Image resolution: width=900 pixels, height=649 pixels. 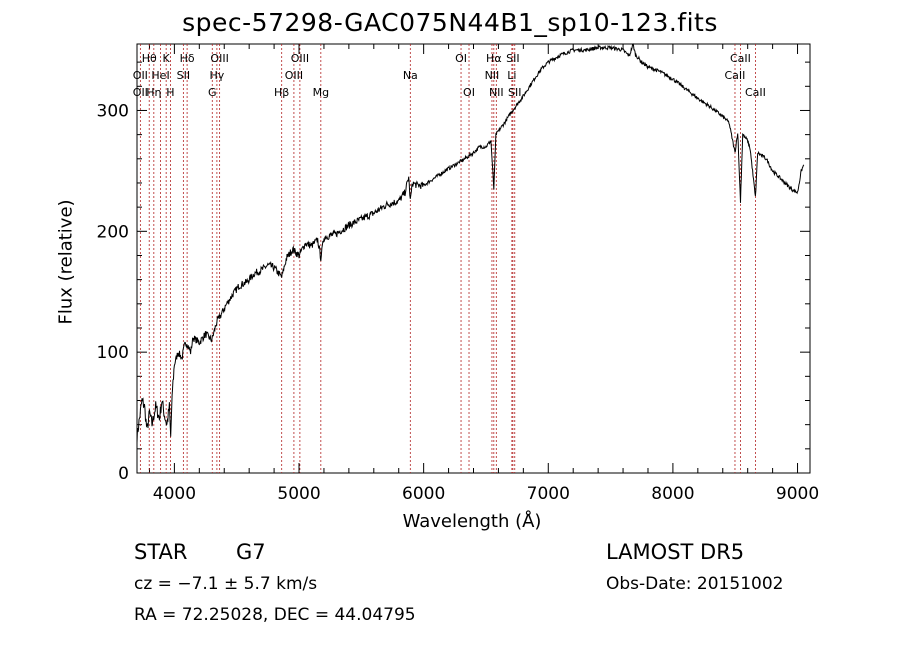 I want to click on line-marker-label: Li, so click(x=511, y=75).